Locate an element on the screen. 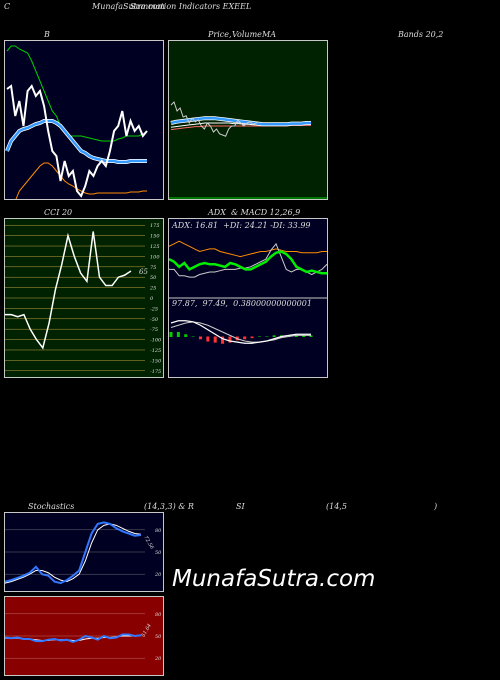 This screenshot has height=680, width=500. stoch-params: (14,3,3) & R is located at coordinates (169, 506).